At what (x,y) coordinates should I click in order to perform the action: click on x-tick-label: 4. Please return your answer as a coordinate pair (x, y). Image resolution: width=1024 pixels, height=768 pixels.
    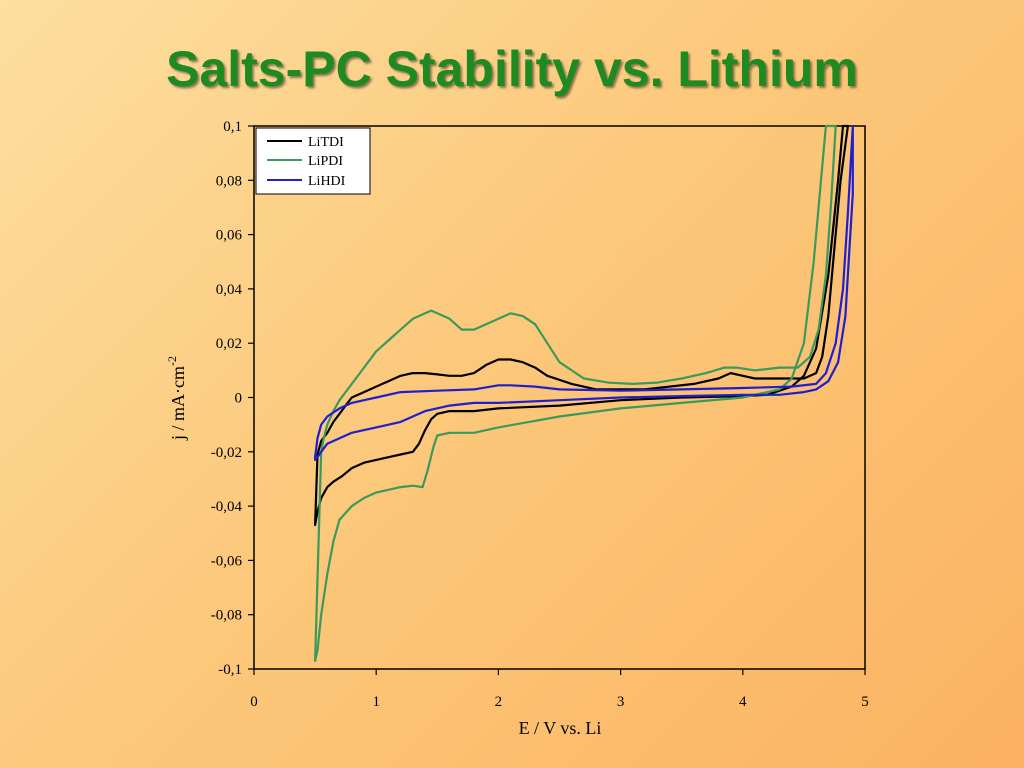
    Looking at the image, I should click on (743, 702).